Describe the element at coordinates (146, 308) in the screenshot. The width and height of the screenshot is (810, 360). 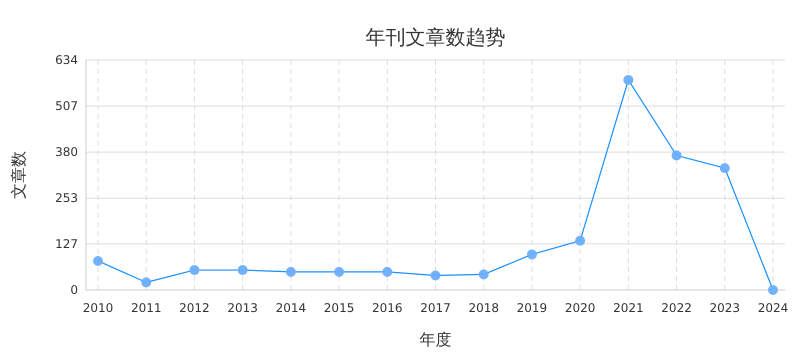
I see `x-tick-label: 2011` at that location.